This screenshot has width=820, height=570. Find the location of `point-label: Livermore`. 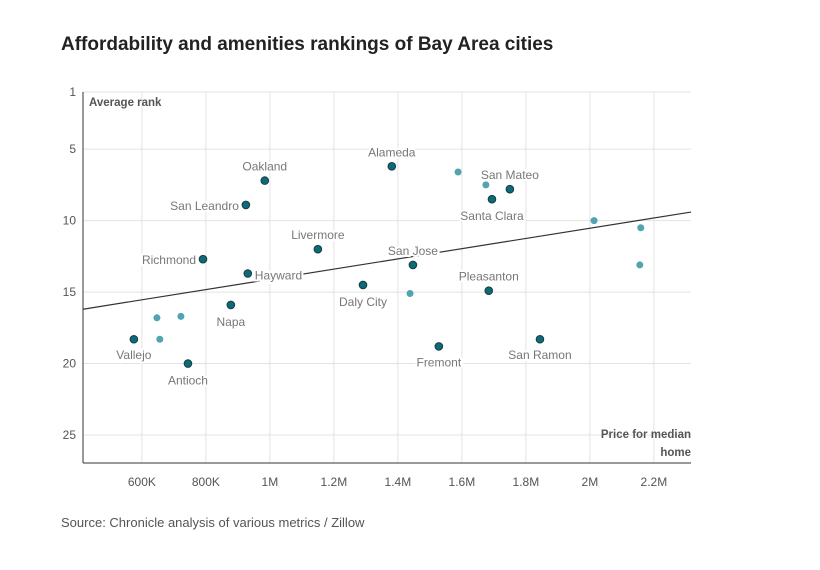

point-label: Livermore is located at coordinates (318, 235).